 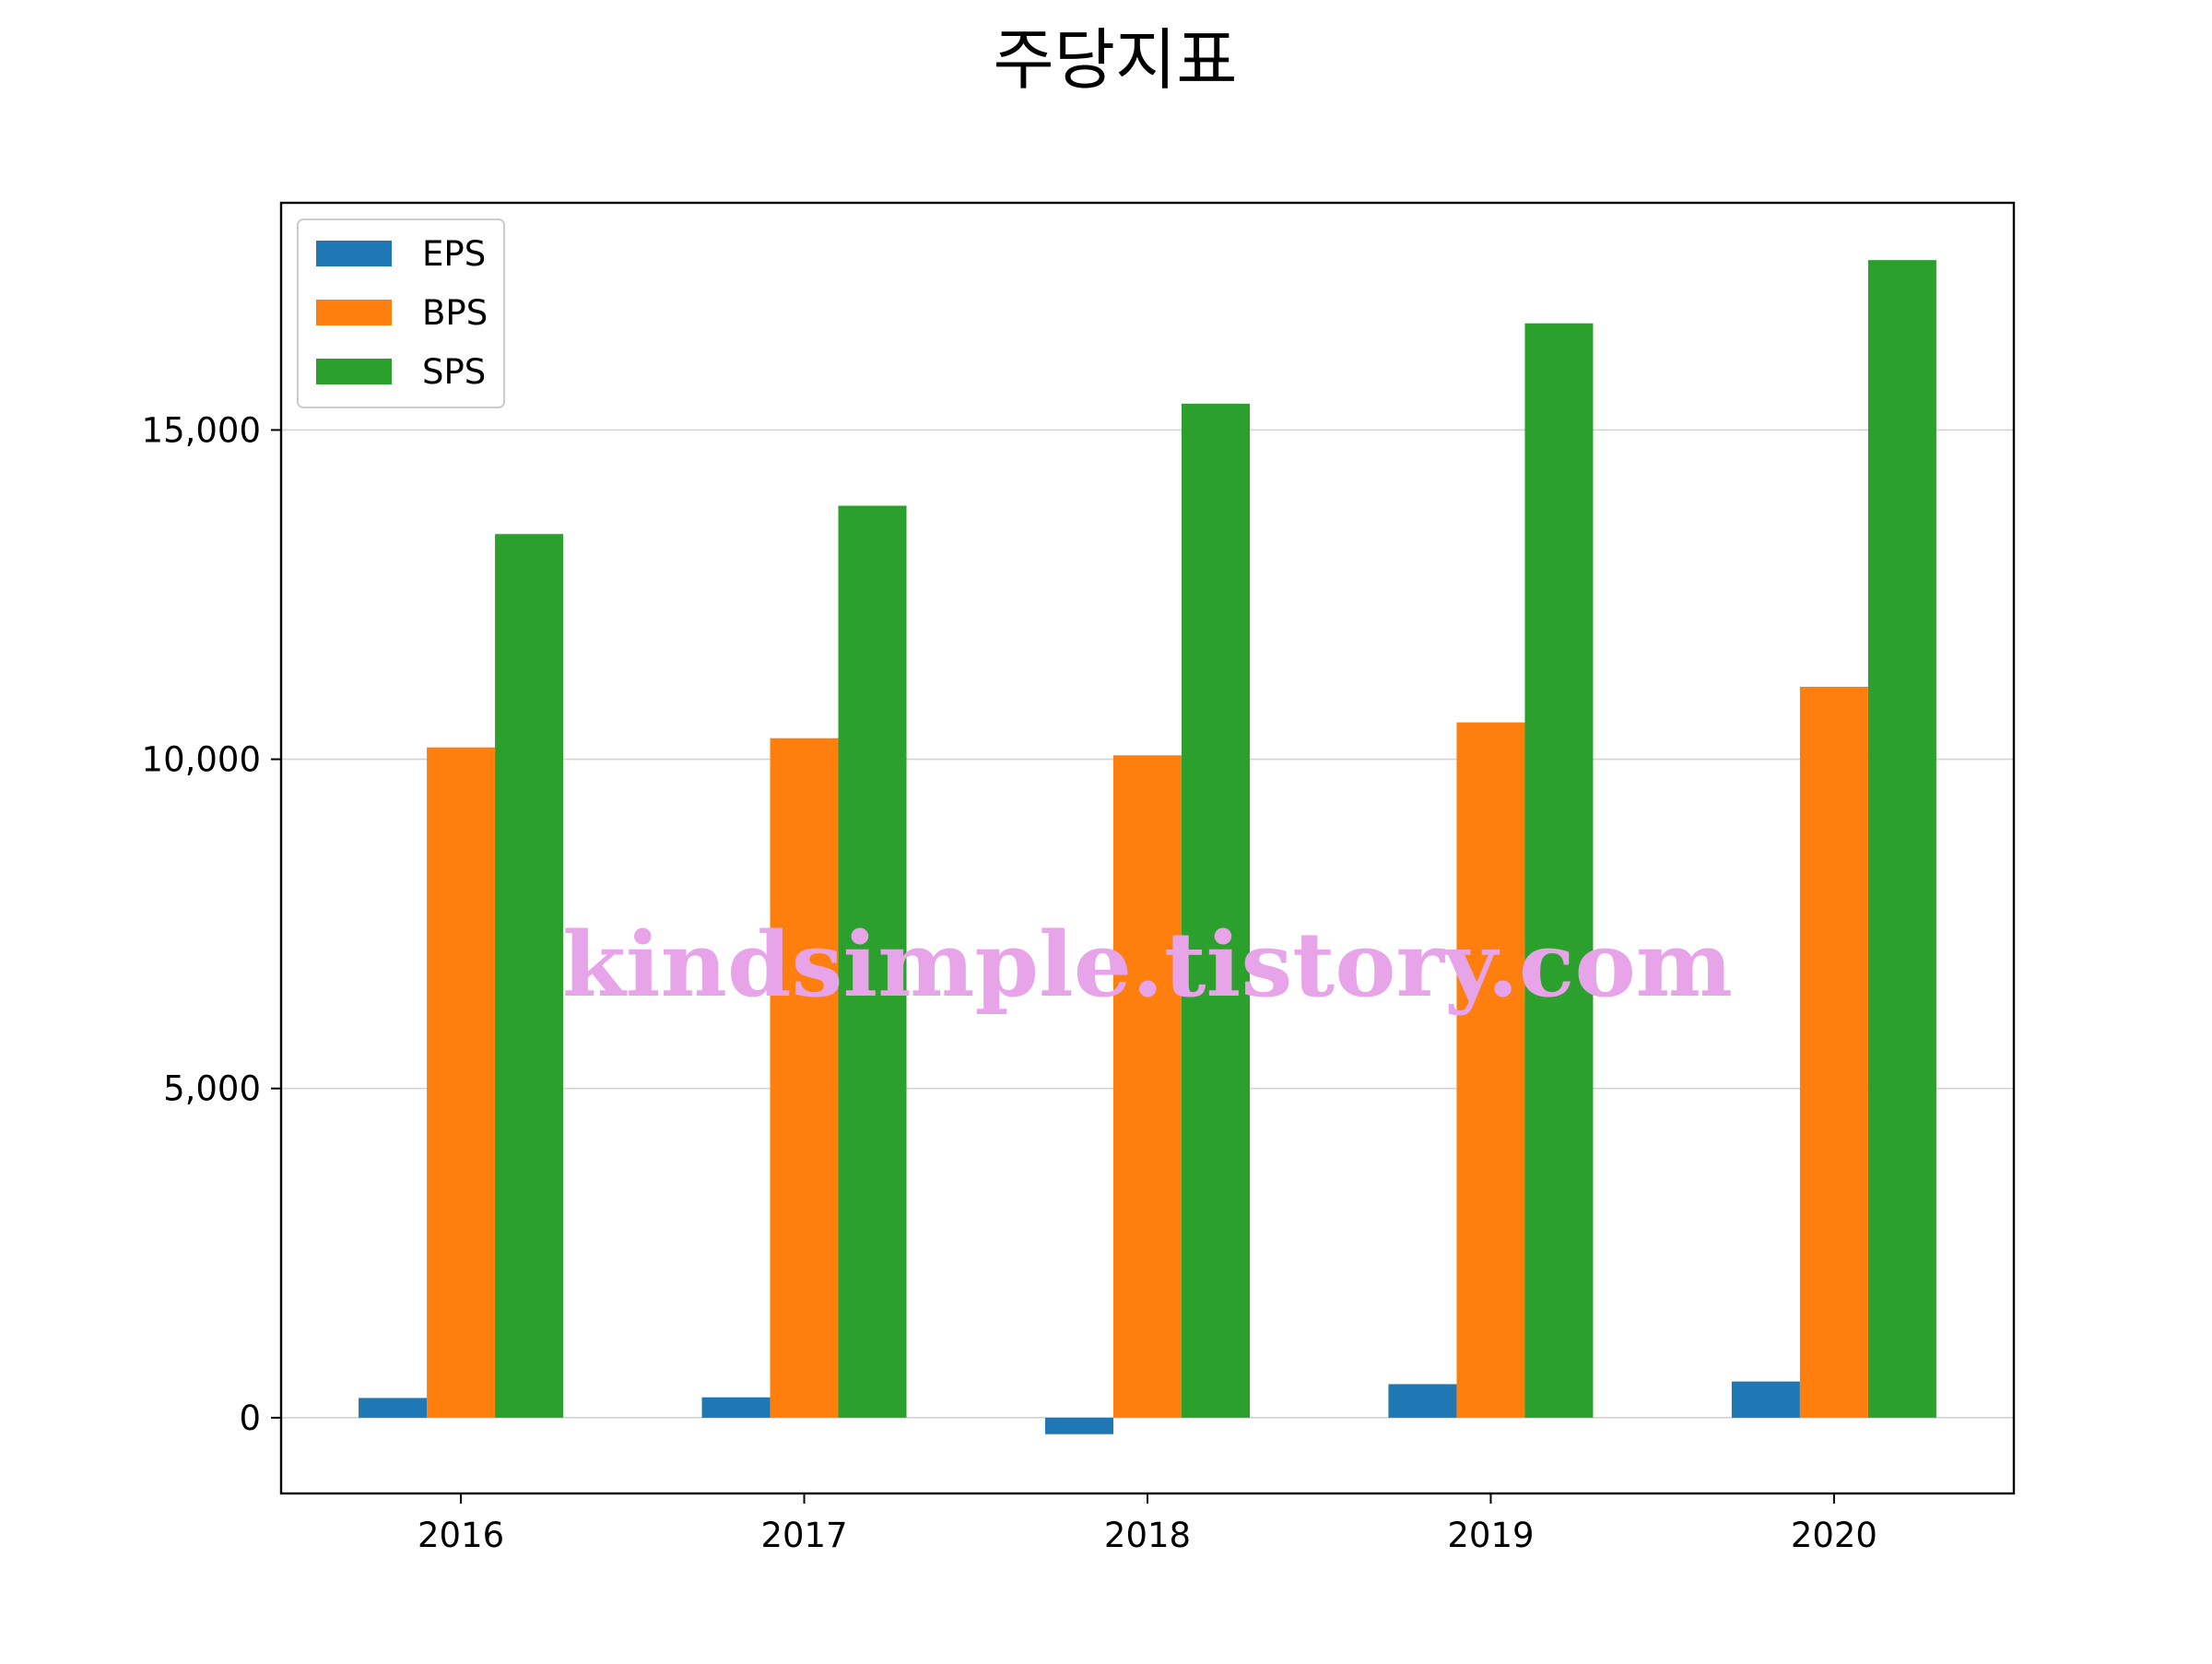 What do you see at coordinates (1147, 1086) in the screenshot?
I see `bar-bps-2018` at bounding box center [1147, 1086].